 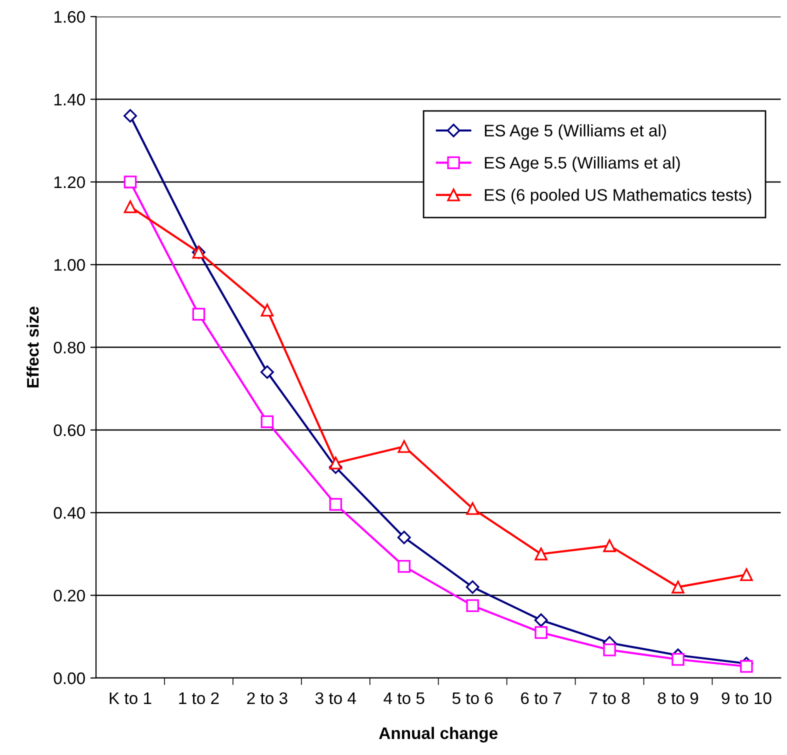 I want to click on y-axis-title: Effect size, so click(x=32, y=347).